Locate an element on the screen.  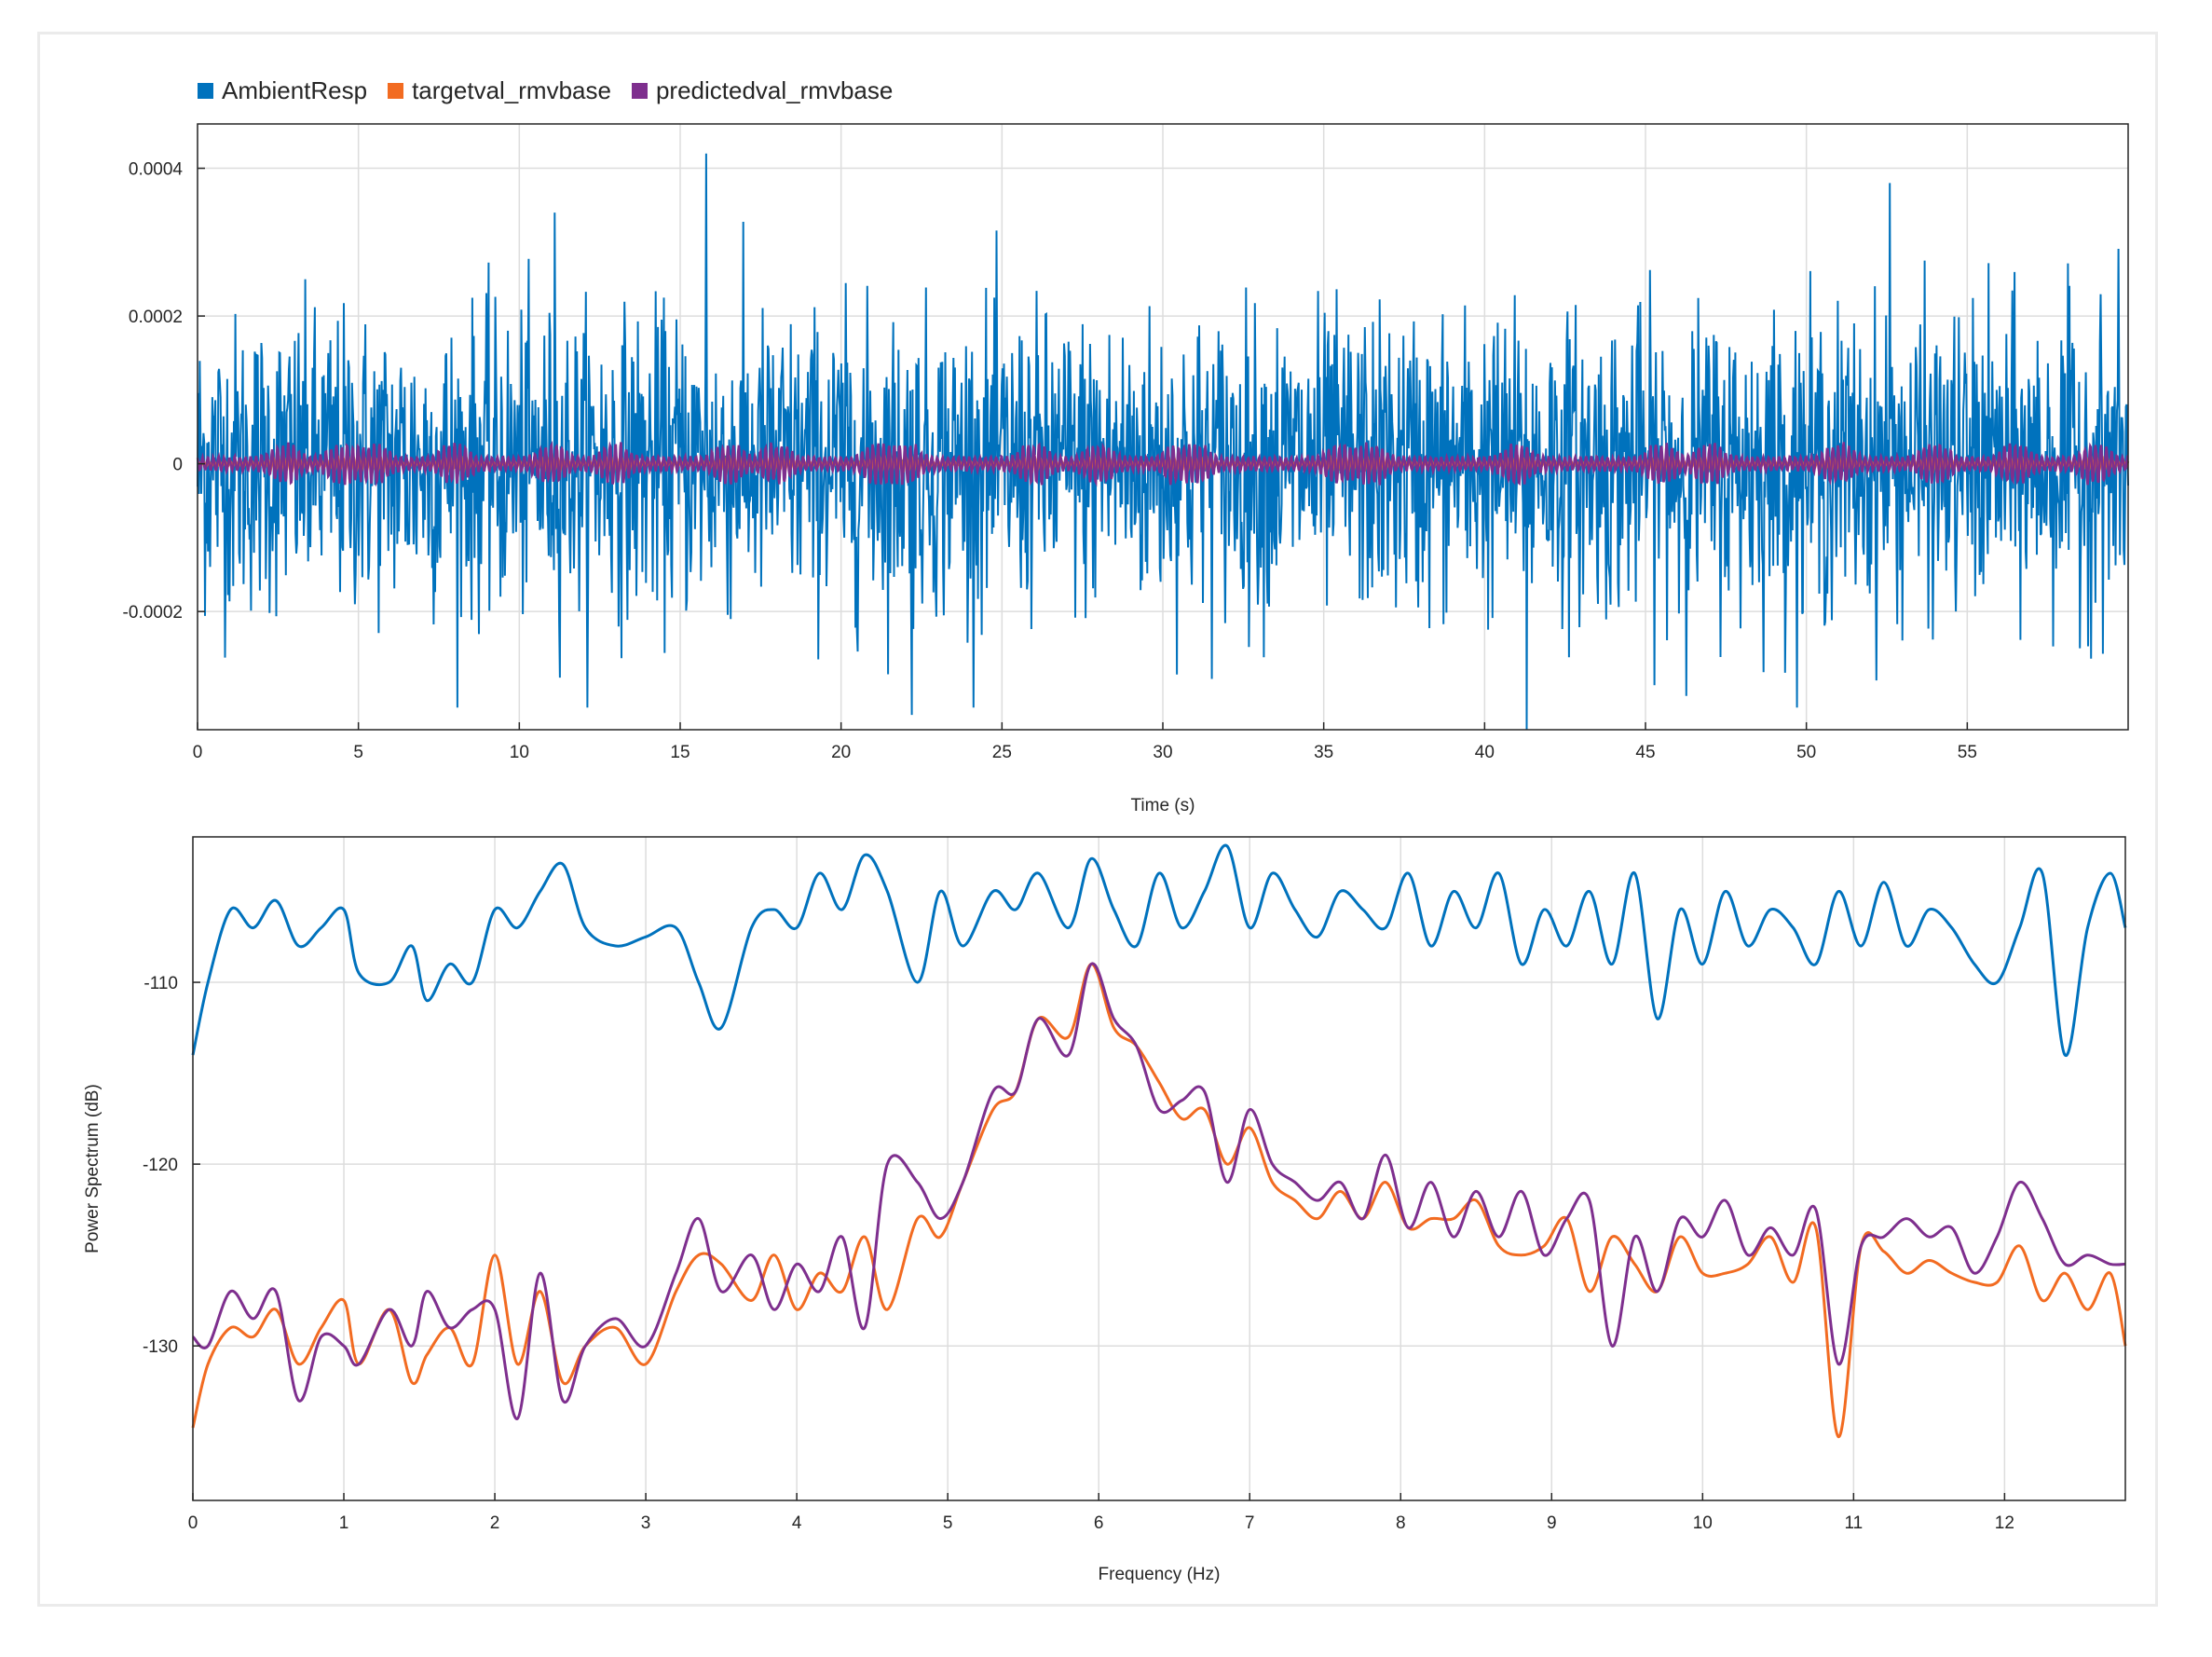
bot-xtick-label-2: 2 is located at coordinates (495, 1523).